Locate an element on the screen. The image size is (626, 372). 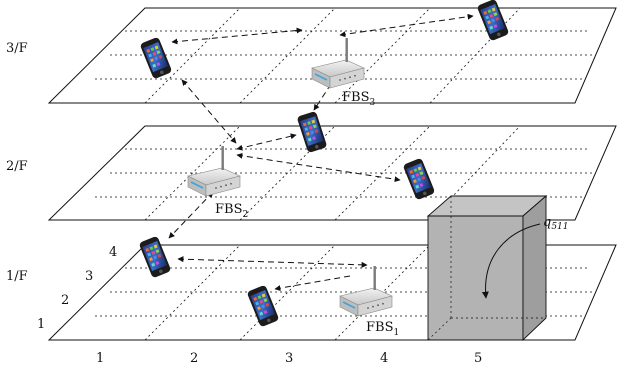
y-label-3: 3 is located at coordinates (89, 276).